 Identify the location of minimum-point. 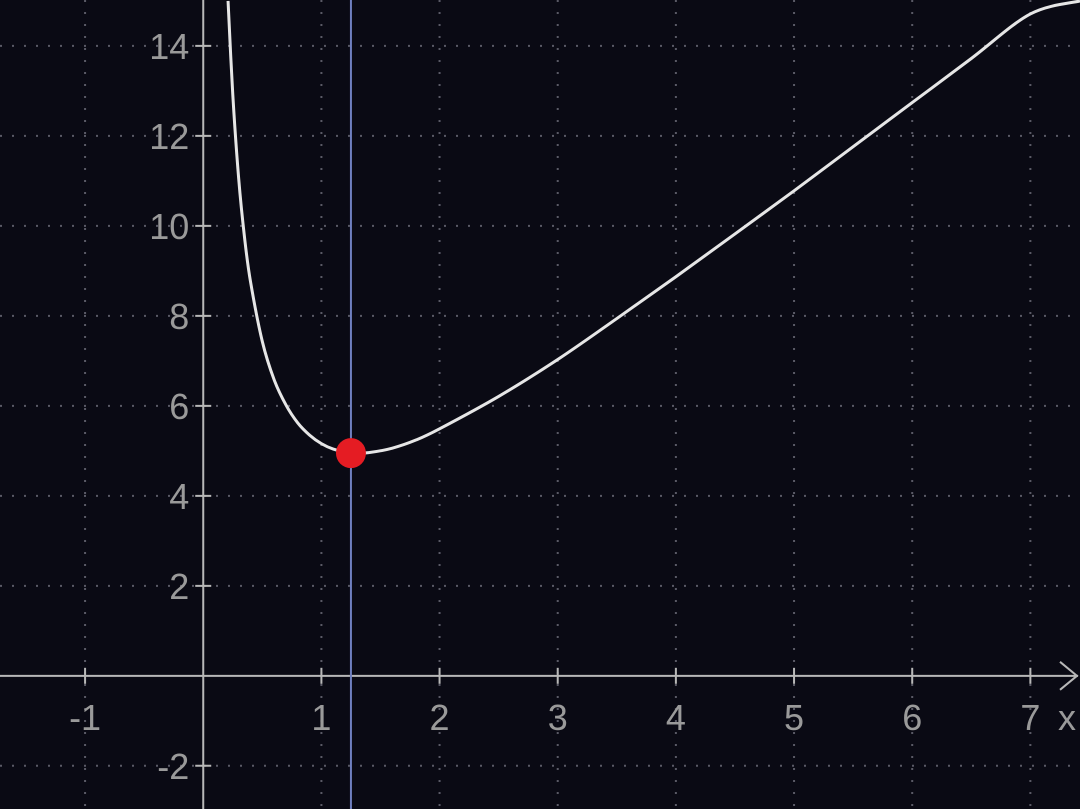
(350, 453).